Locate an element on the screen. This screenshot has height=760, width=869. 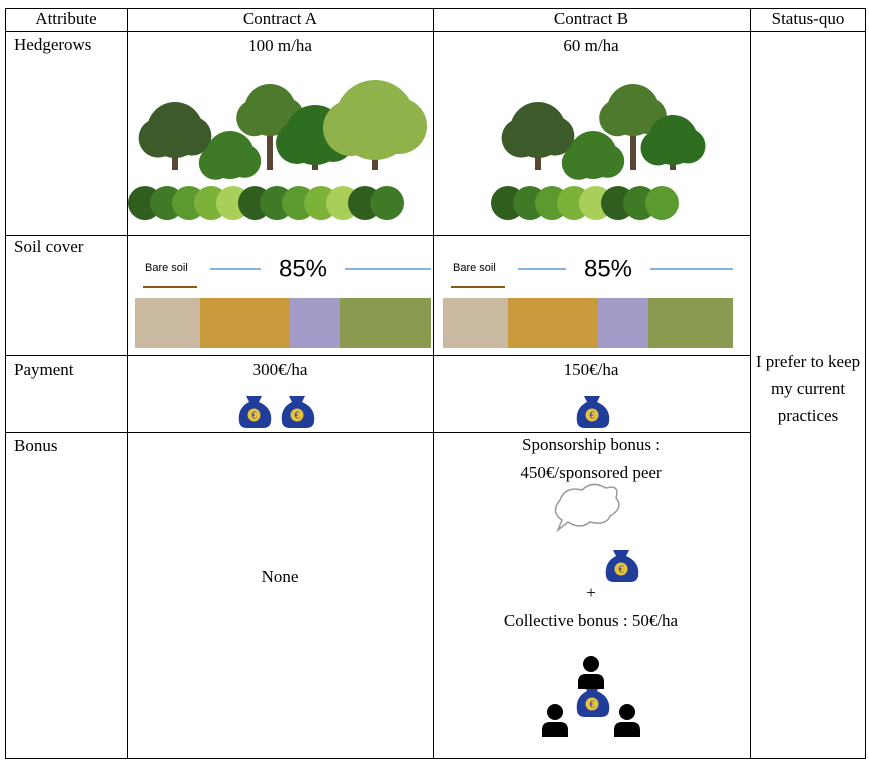
header-cell: Contract B is located at coordinates (591, 18).